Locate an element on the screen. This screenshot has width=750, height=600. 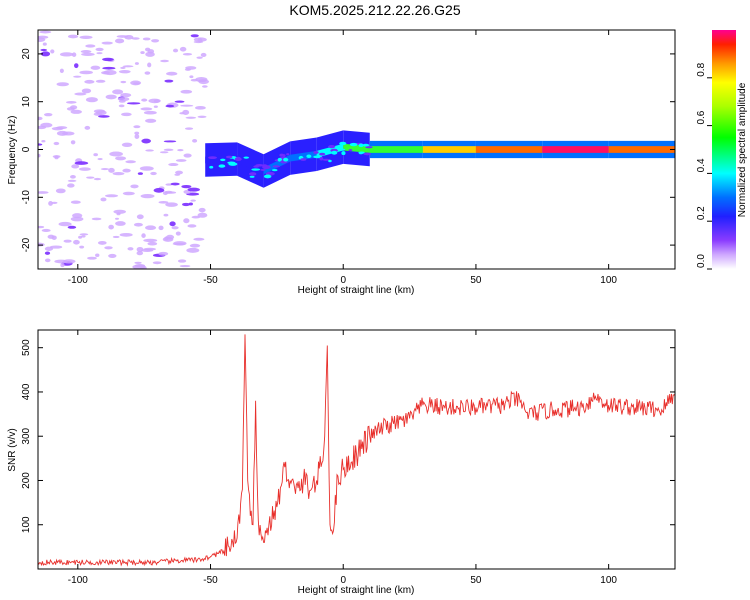
spectrogram-band-core is located at coordinates (303, 156).